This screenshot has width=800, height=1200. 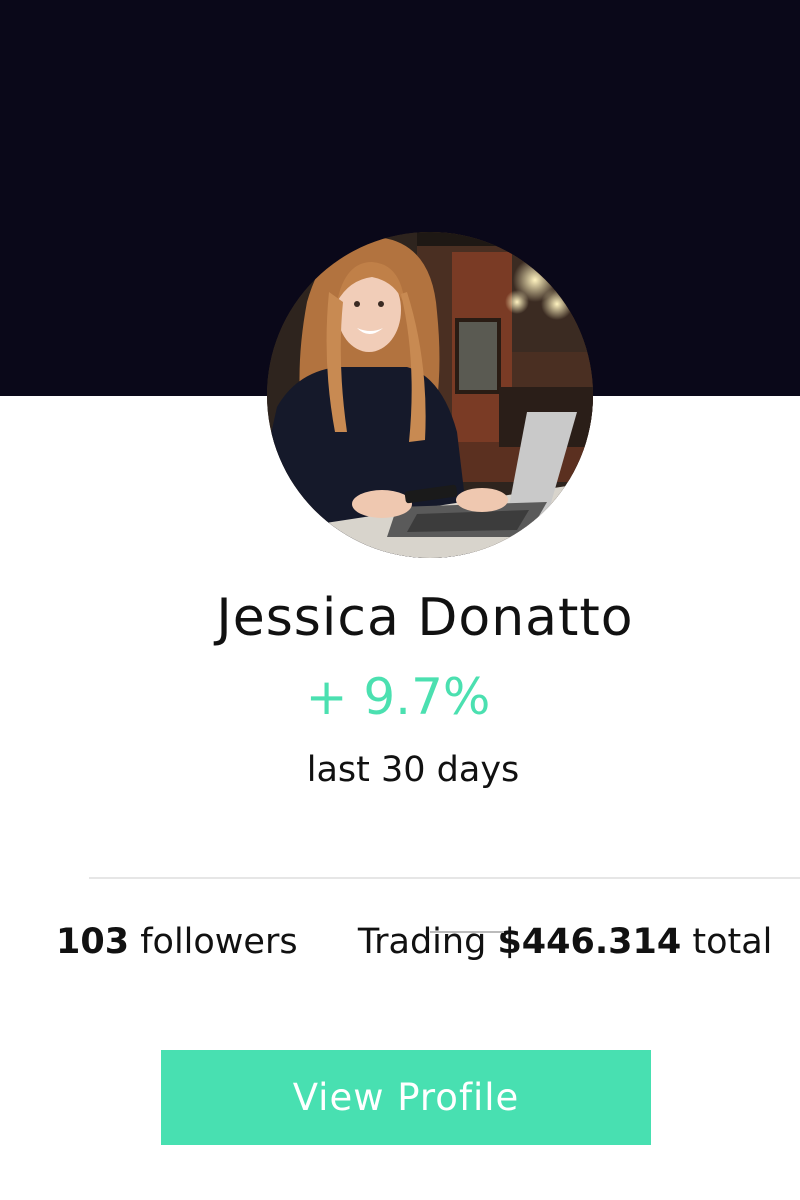 I want to click on view-profile-button: View Profile, so click(x=406, y=1097).